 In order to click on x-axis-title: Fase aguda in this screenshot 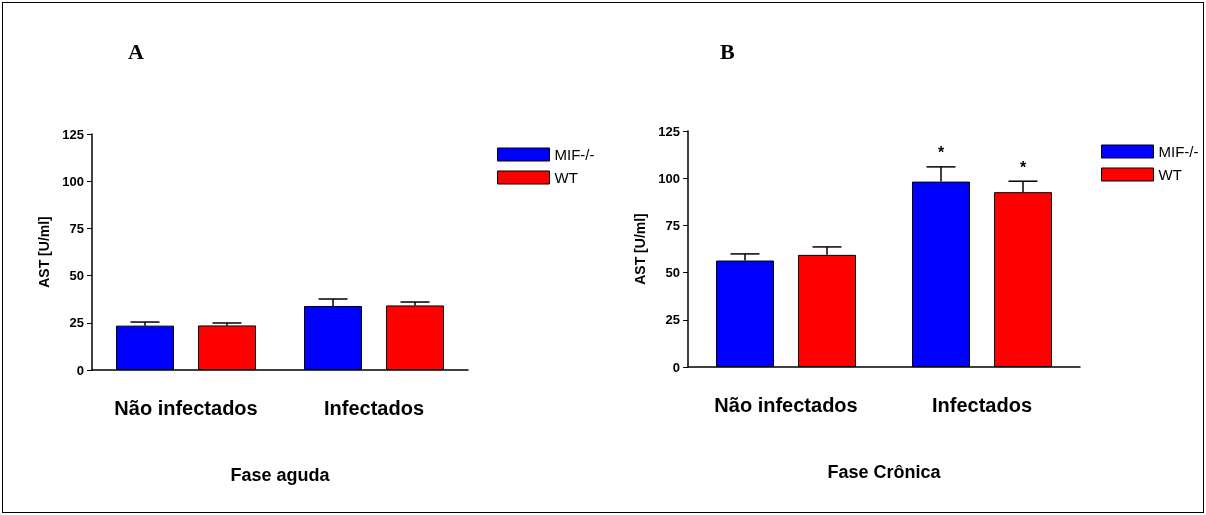, I will do `click(280, 475)`.